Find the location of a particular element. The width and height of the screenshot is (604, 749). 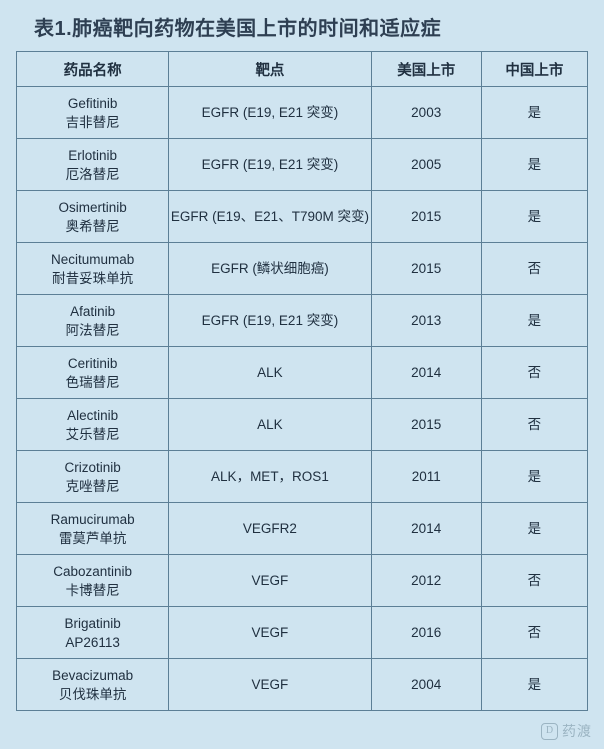

table-row: Afatinib 阿法替尼 EGFR (E19, E21 突变) 2013 是 is located at coordinates (302, 320).